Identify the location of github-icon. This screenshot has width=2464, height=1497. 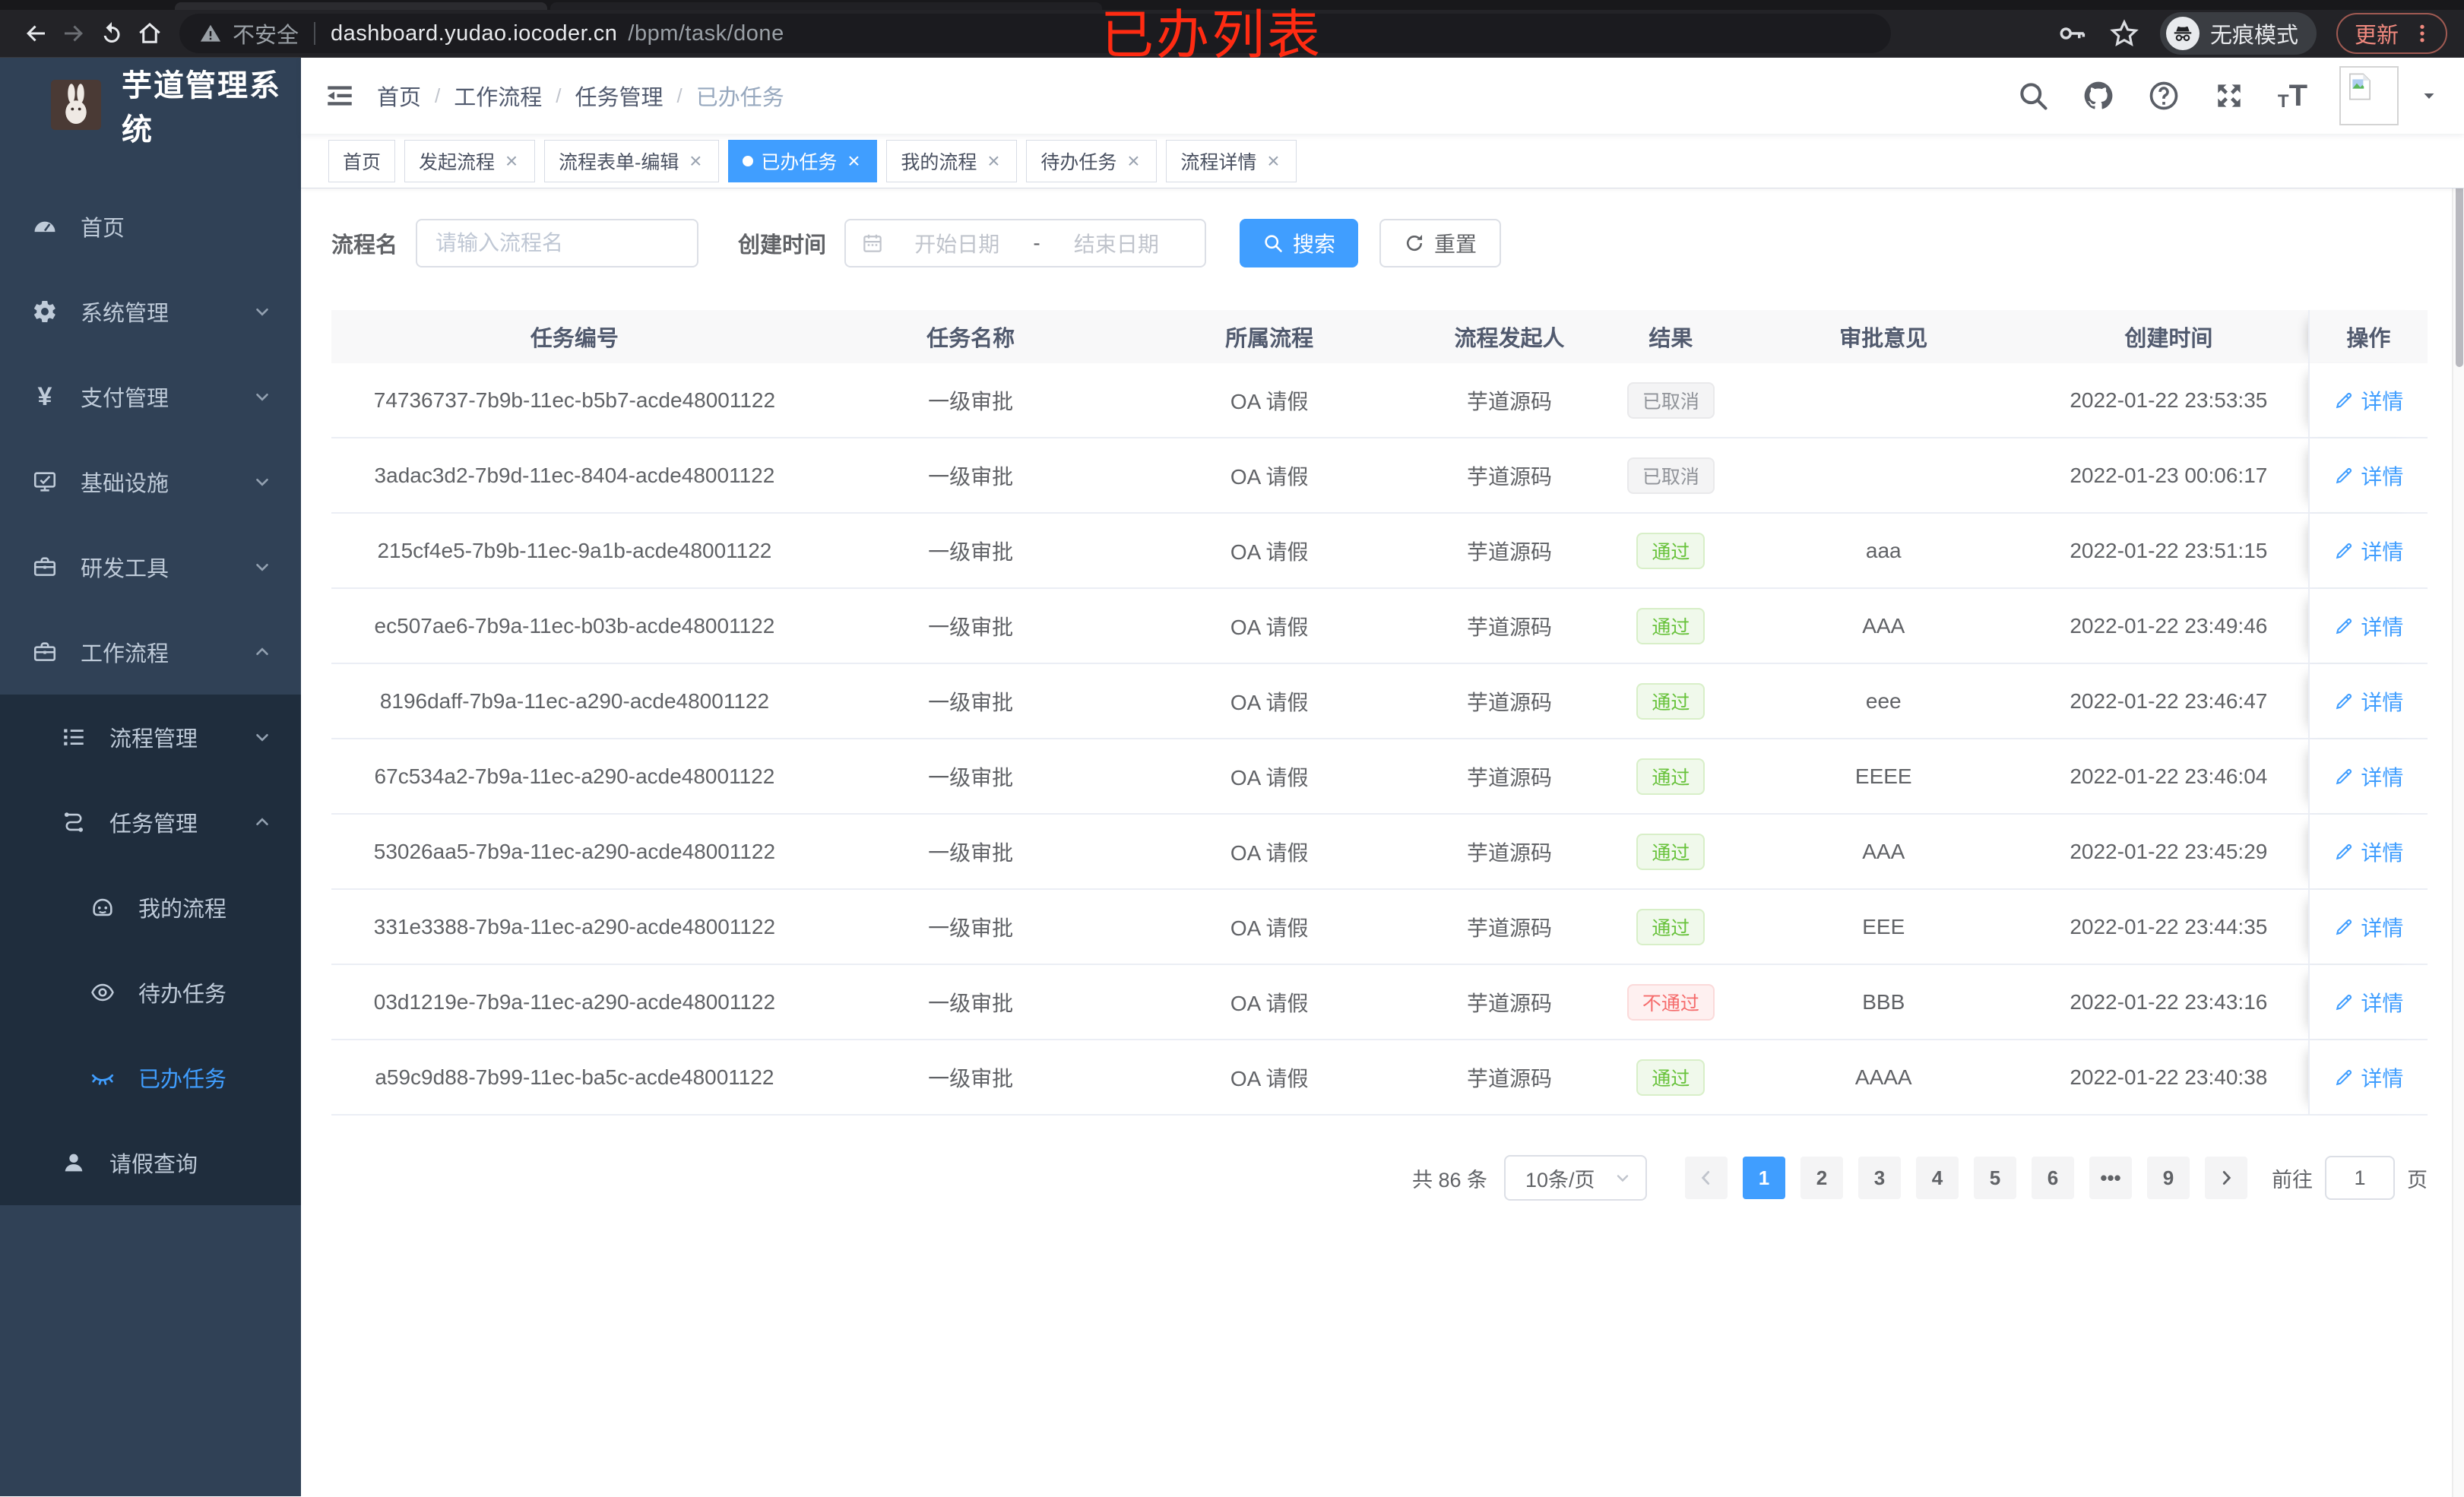
(2098, 95).